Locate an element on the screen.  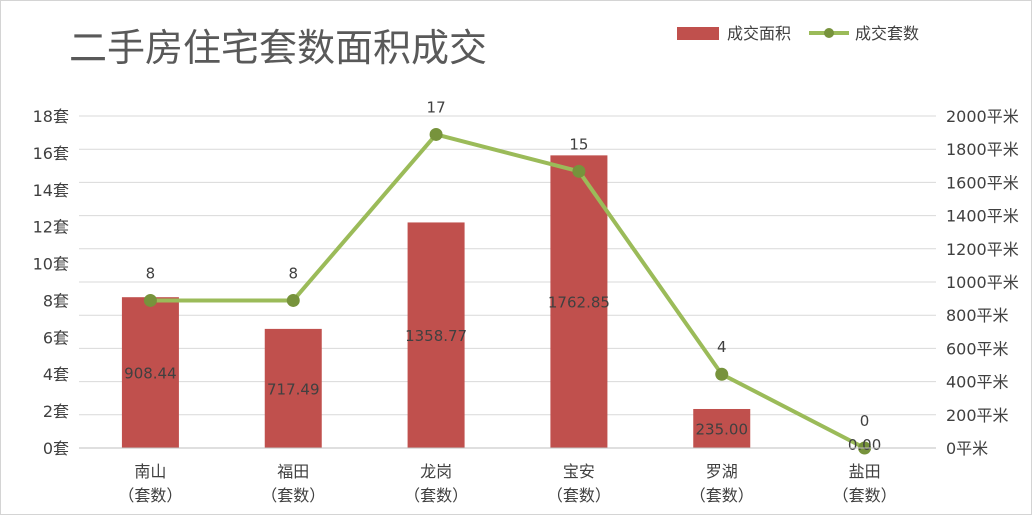
y-right-tick-label: 0平米 is located at coordinates (967, 448).